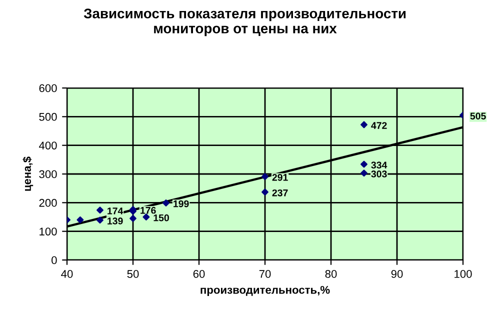  I want to click on data-label: 176, so click(148, 210).